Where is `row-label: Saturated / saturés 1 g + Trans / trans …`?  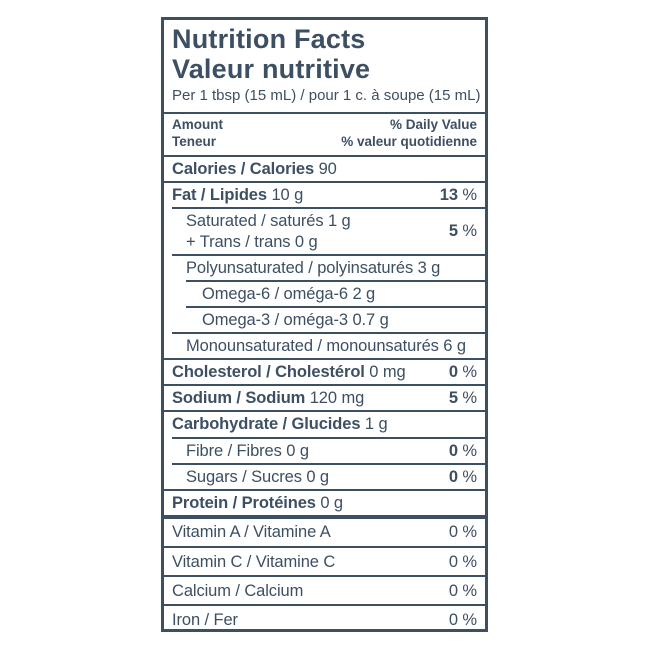 row-label: Saturated / saturés 1 g + Trans / trans … is located at coordinates (268, 231).